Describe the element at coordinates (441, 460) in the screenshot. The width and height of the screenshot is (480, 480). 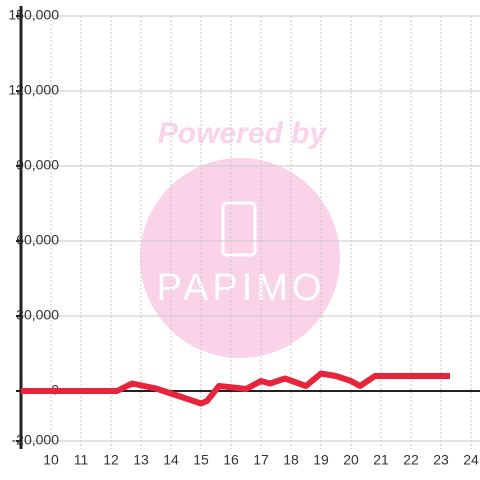
I see `x-tick-label: 23` at that location.